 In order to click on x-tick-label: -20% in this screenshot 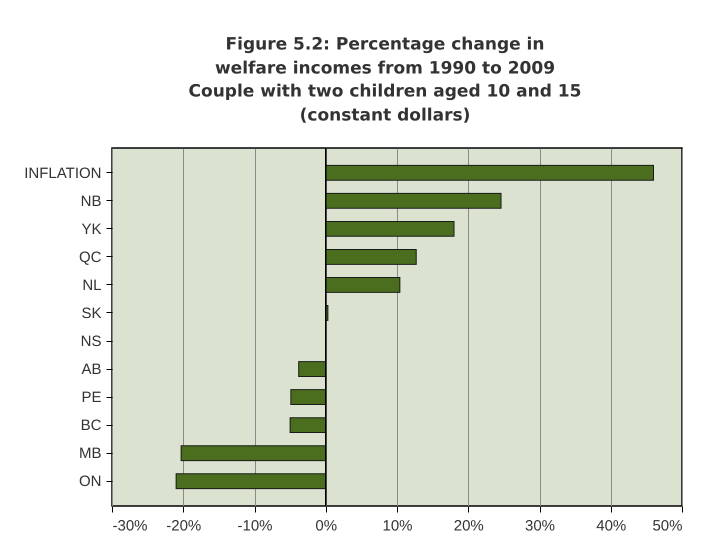, I will do `click(184, 526)`.